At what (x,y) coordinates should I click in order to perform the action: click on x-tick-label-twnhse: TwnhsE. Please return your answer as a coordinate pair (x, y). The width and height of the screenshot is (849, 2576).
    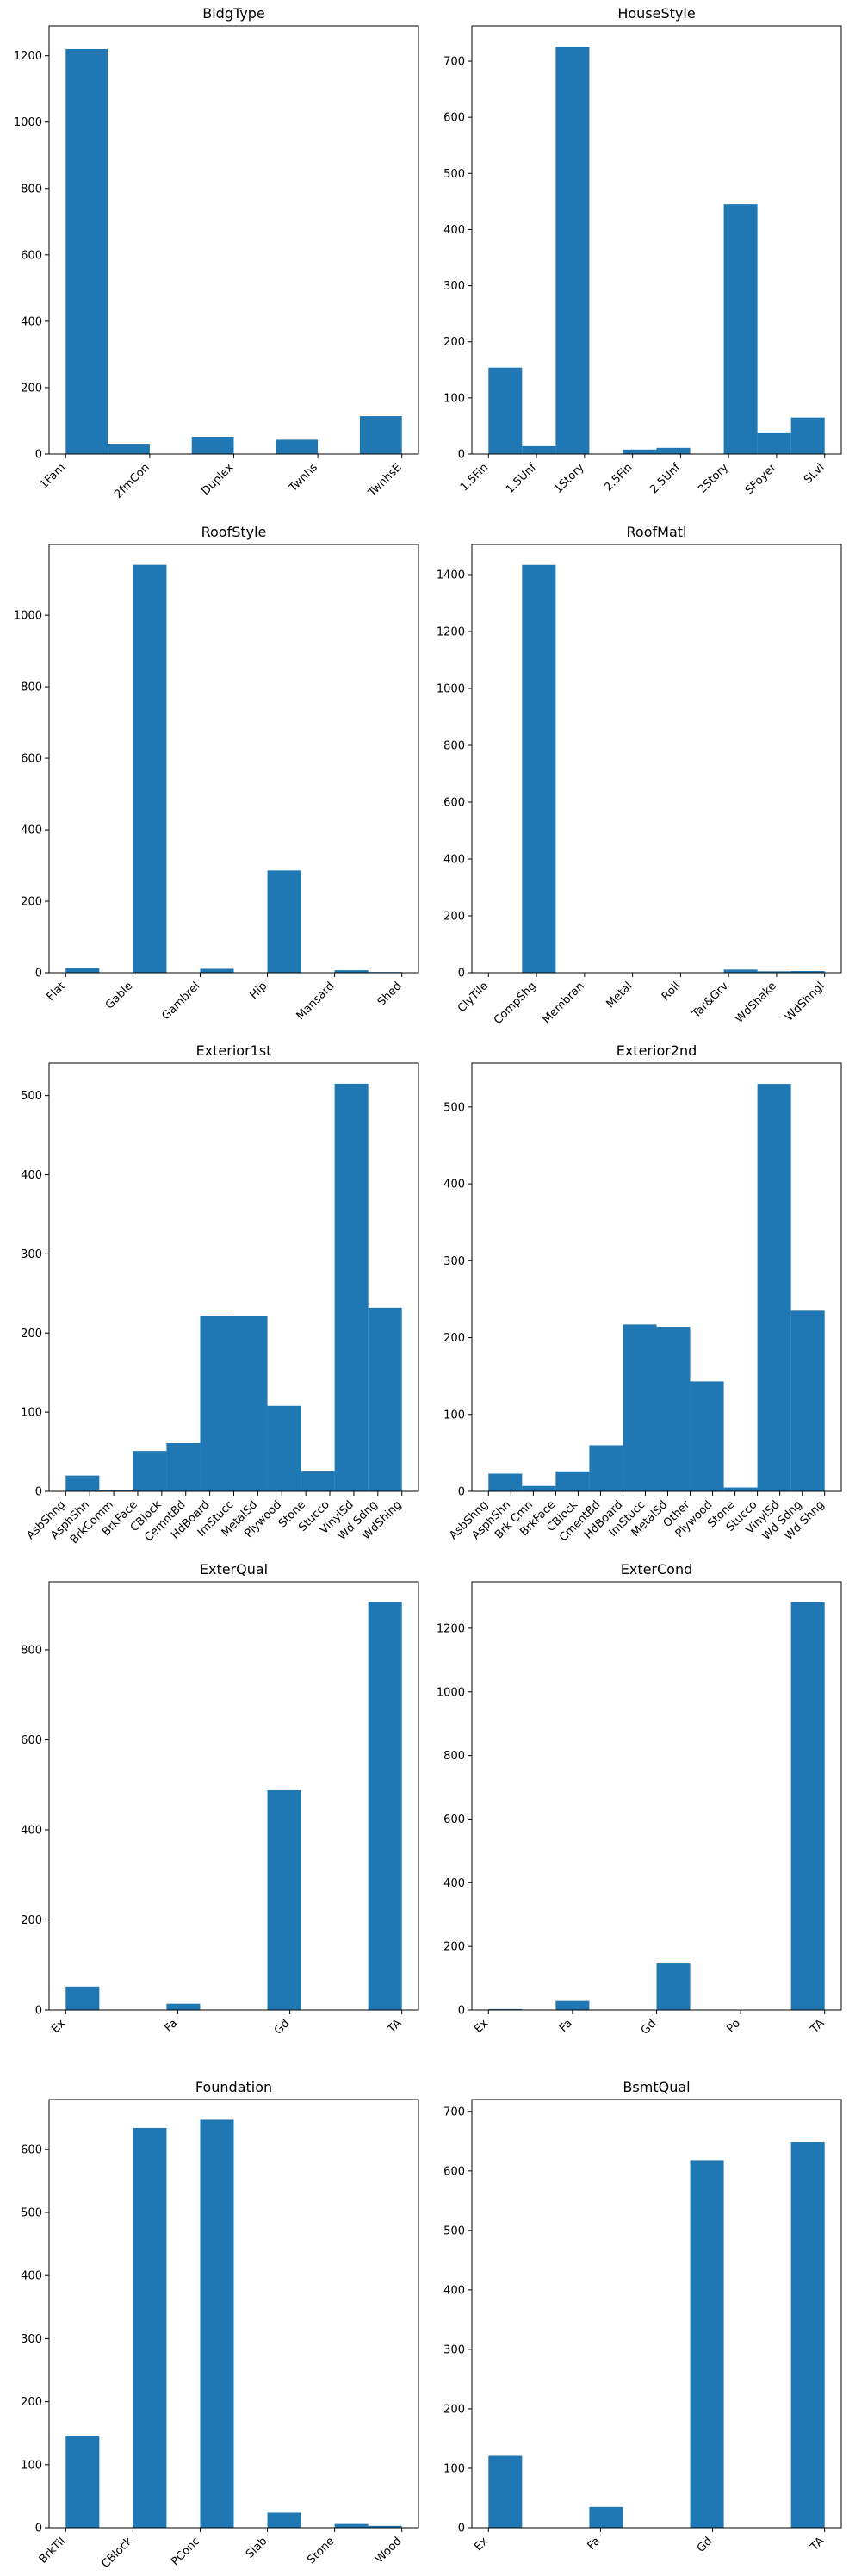
    Looking at the image, I should click on (384, 481).